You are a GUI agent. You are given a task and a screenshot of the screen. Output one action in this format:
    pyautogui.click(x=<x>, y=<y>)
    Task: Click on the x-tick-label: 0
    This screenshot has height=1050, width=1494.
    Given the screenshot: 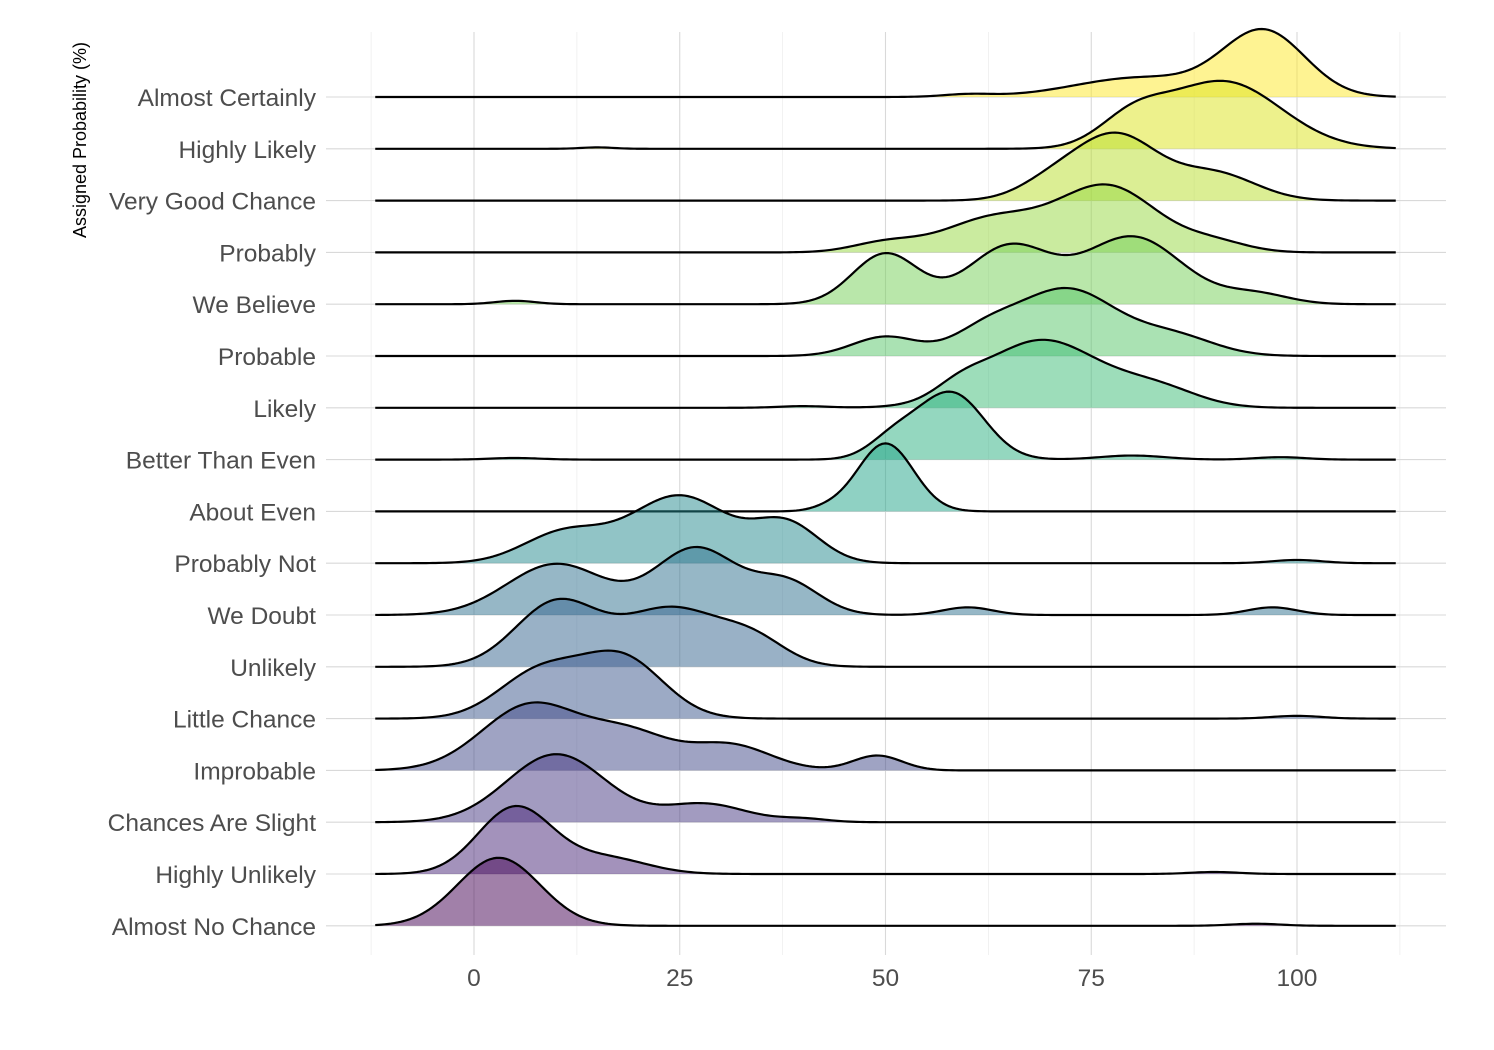 What is the action you would take?
    pyautogui.click(x=474, y=978)
    